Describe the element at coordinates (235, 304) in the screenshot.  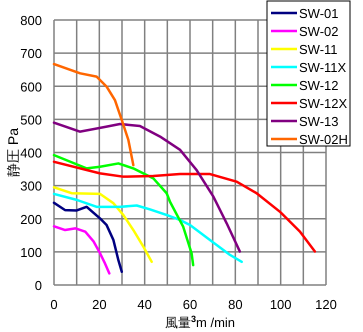
I see `x-tick-label: 80` at that location.